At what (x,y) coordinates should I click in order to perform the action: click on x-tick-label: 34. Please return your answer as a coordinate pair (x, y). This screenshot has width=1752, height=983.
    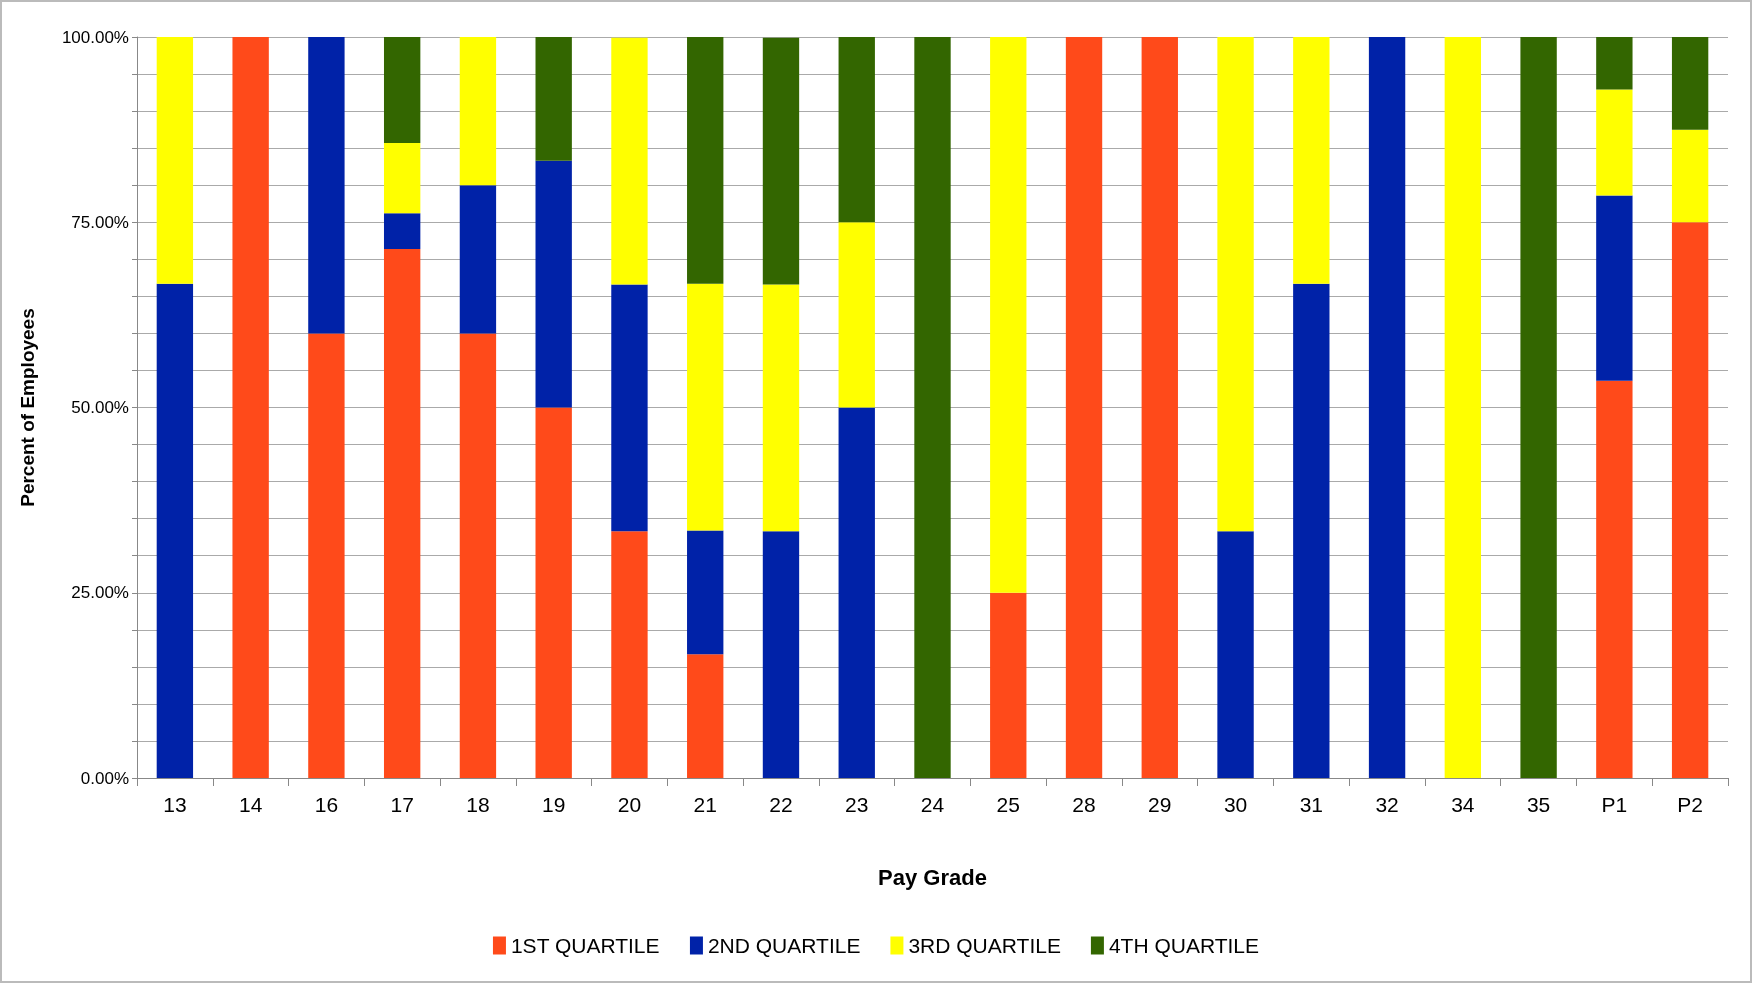
    Looking at the image, I should click on (1463, 804).